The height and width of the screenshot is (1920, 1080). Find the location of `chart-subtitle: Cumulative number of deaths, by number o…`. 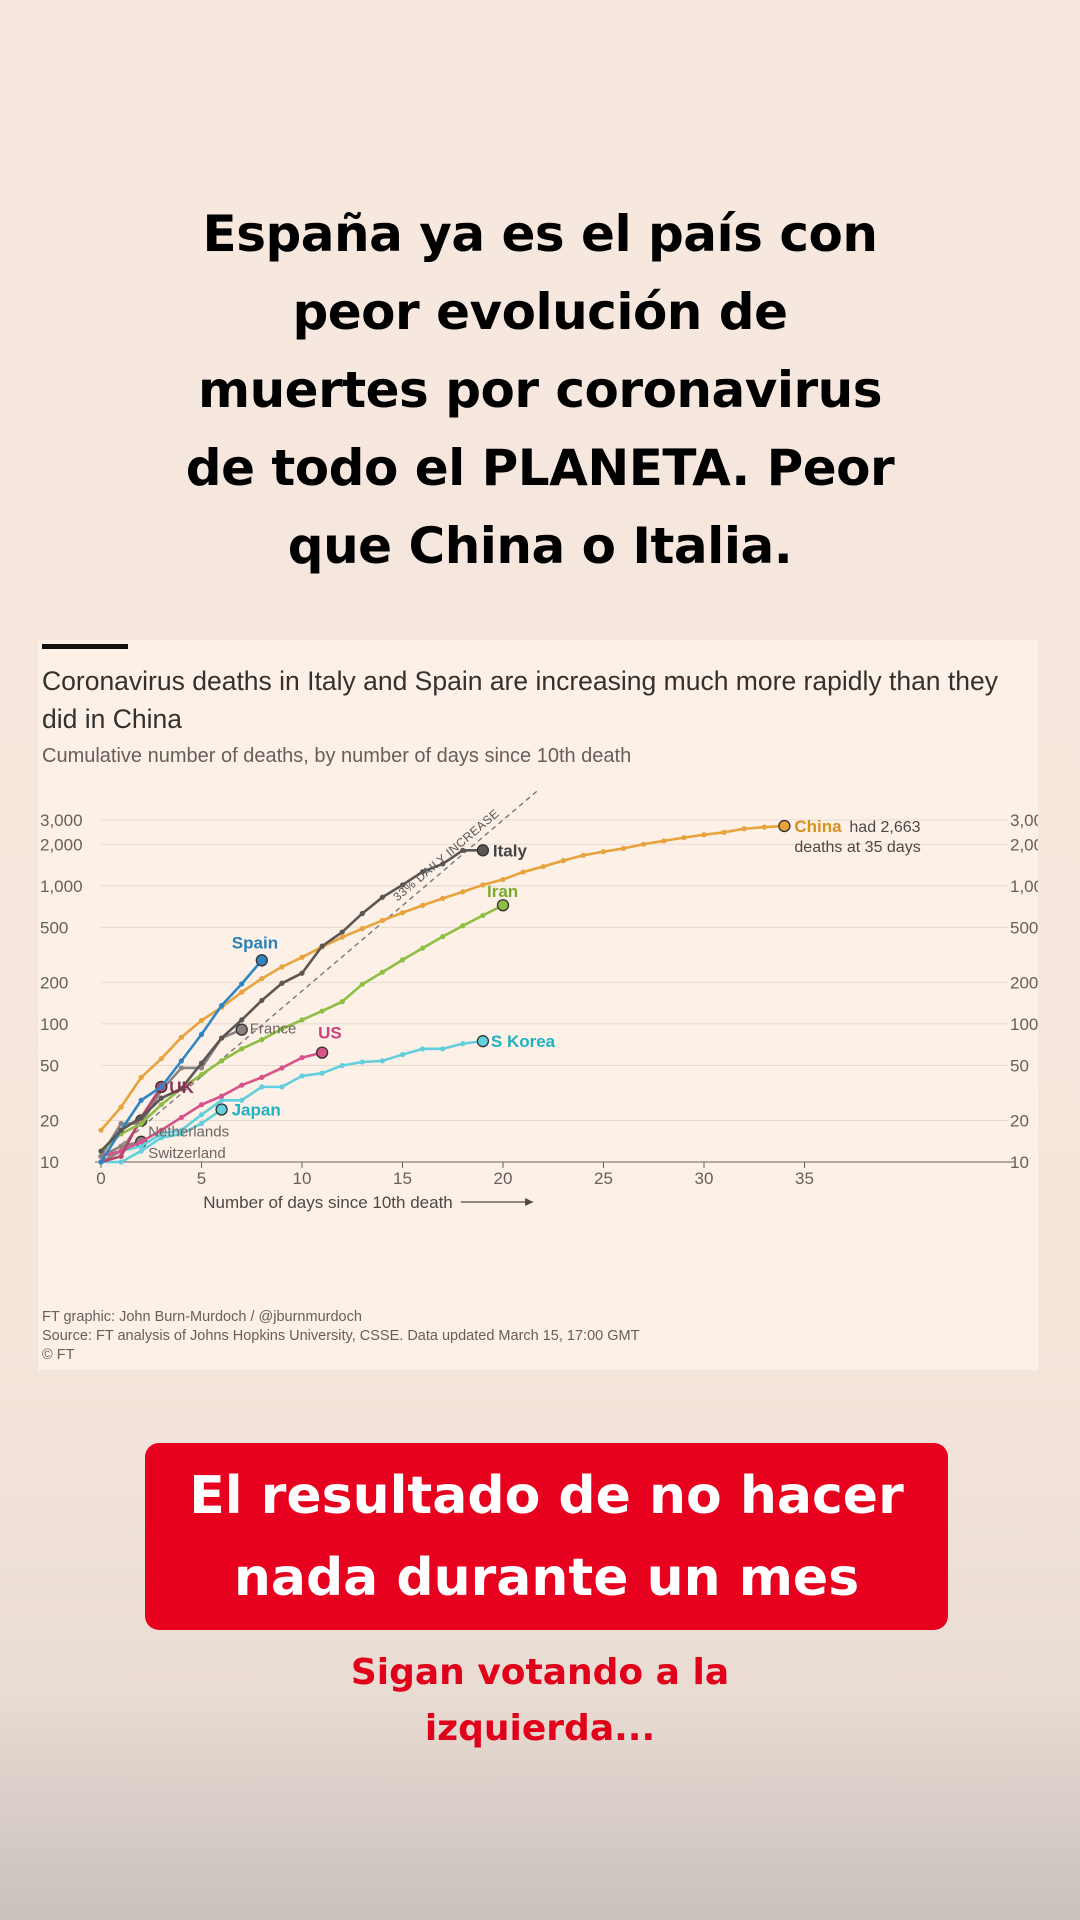

chart-subtitle: Cumulative number of deaths, by number o… is located at coordinates (337, 756).